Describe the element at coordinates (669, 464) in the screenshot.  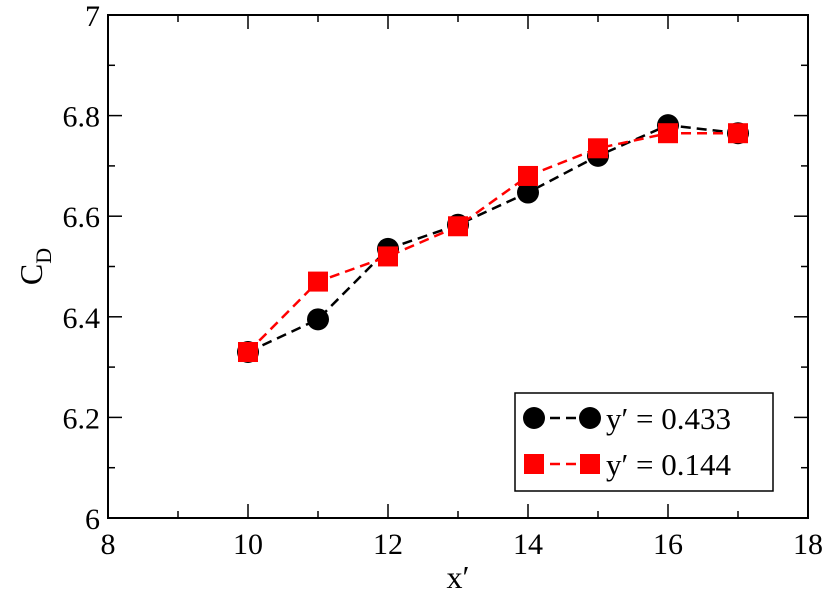
I see `legend-label: y′ = 0.144` at that location.